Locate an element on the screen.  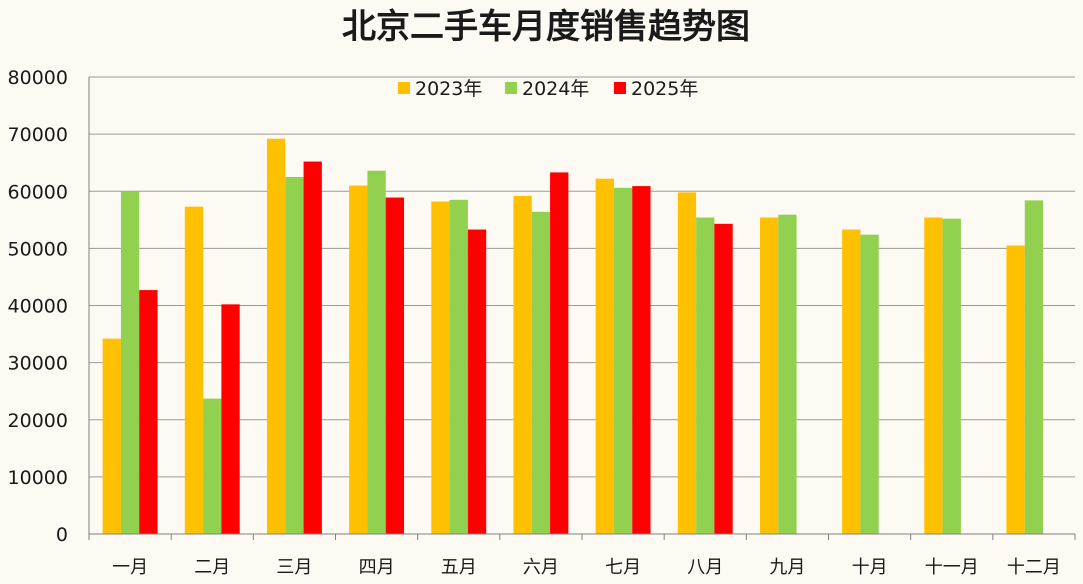
bar-2024年-五月 is located at coordinates (458, 366).